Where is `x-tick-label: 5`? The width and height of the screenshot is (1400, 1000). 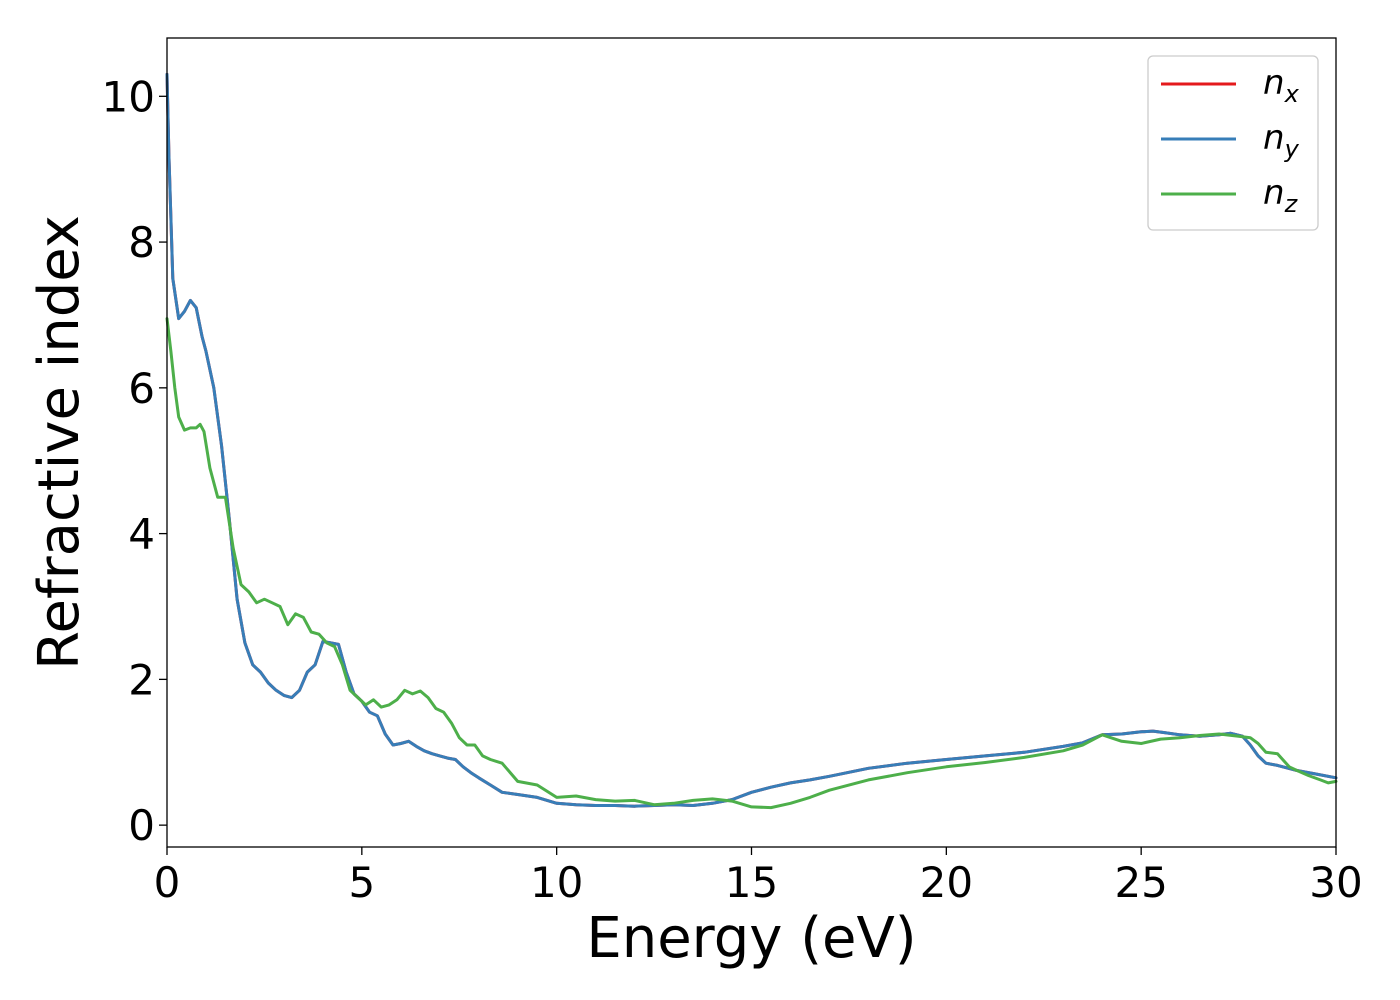 x-tick-label: 5 is located at coordinates (361, 882).